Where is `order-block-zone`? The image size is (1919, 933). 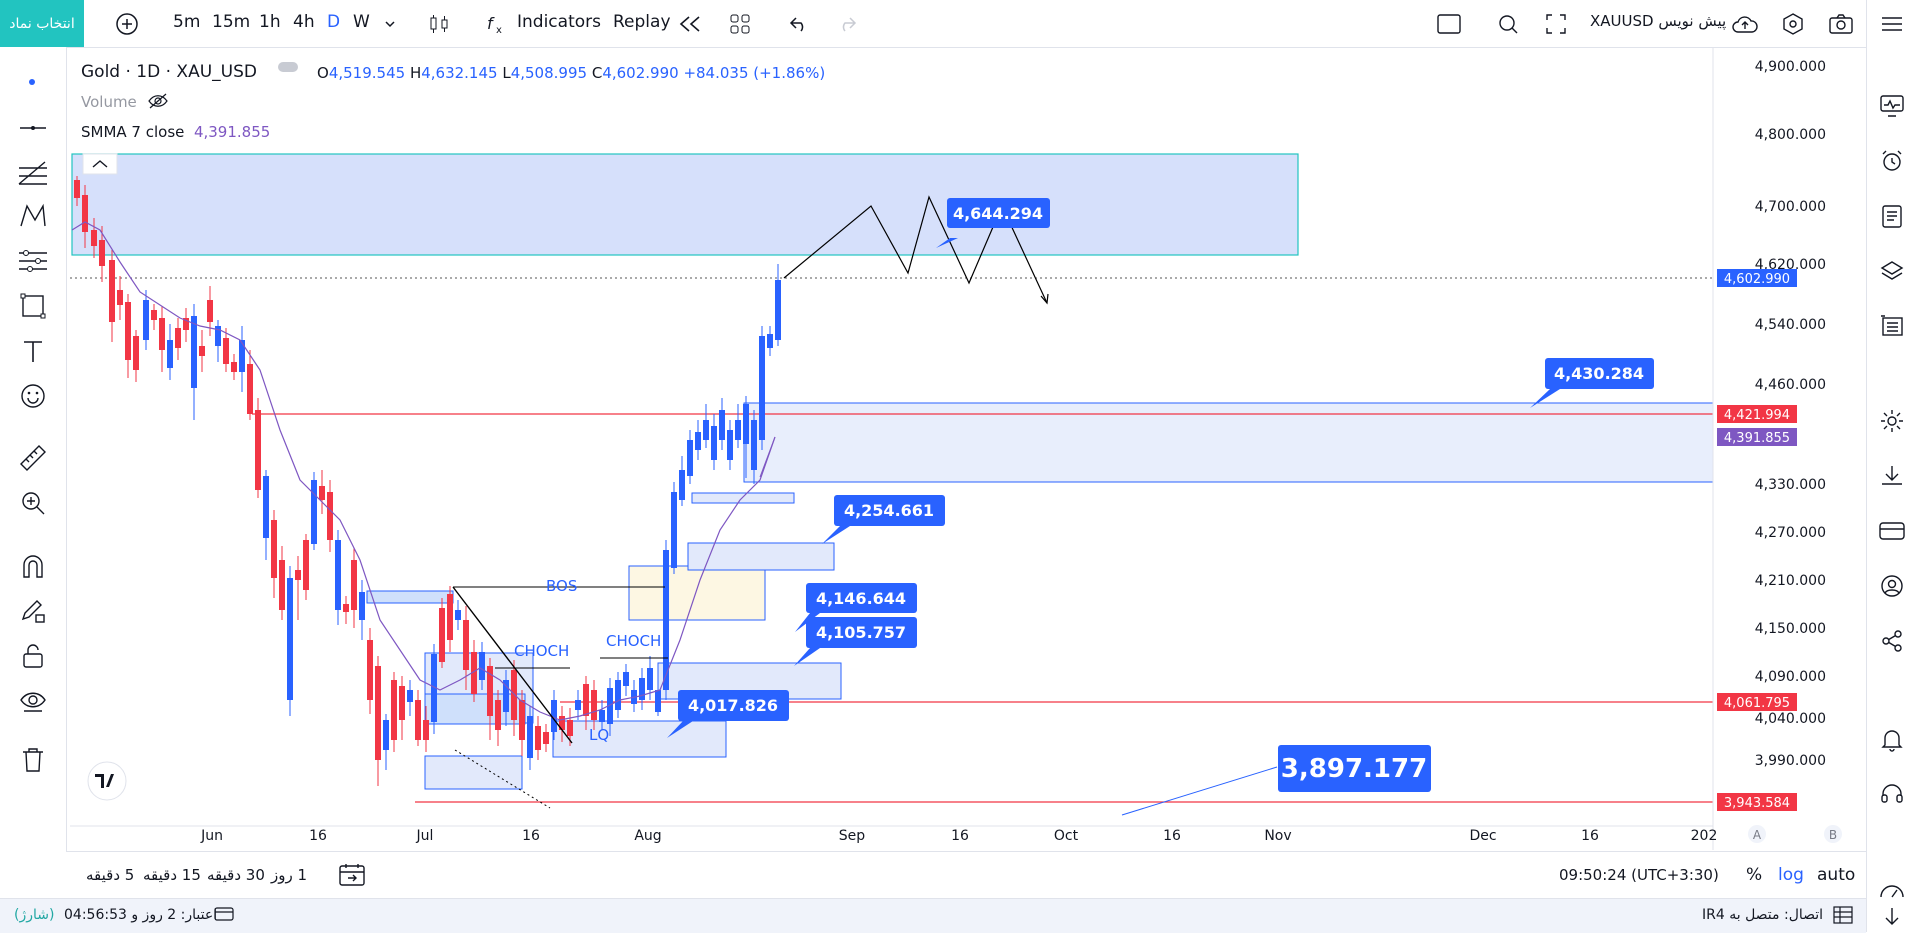 order-block-zone is located at coordinates (697, 593).